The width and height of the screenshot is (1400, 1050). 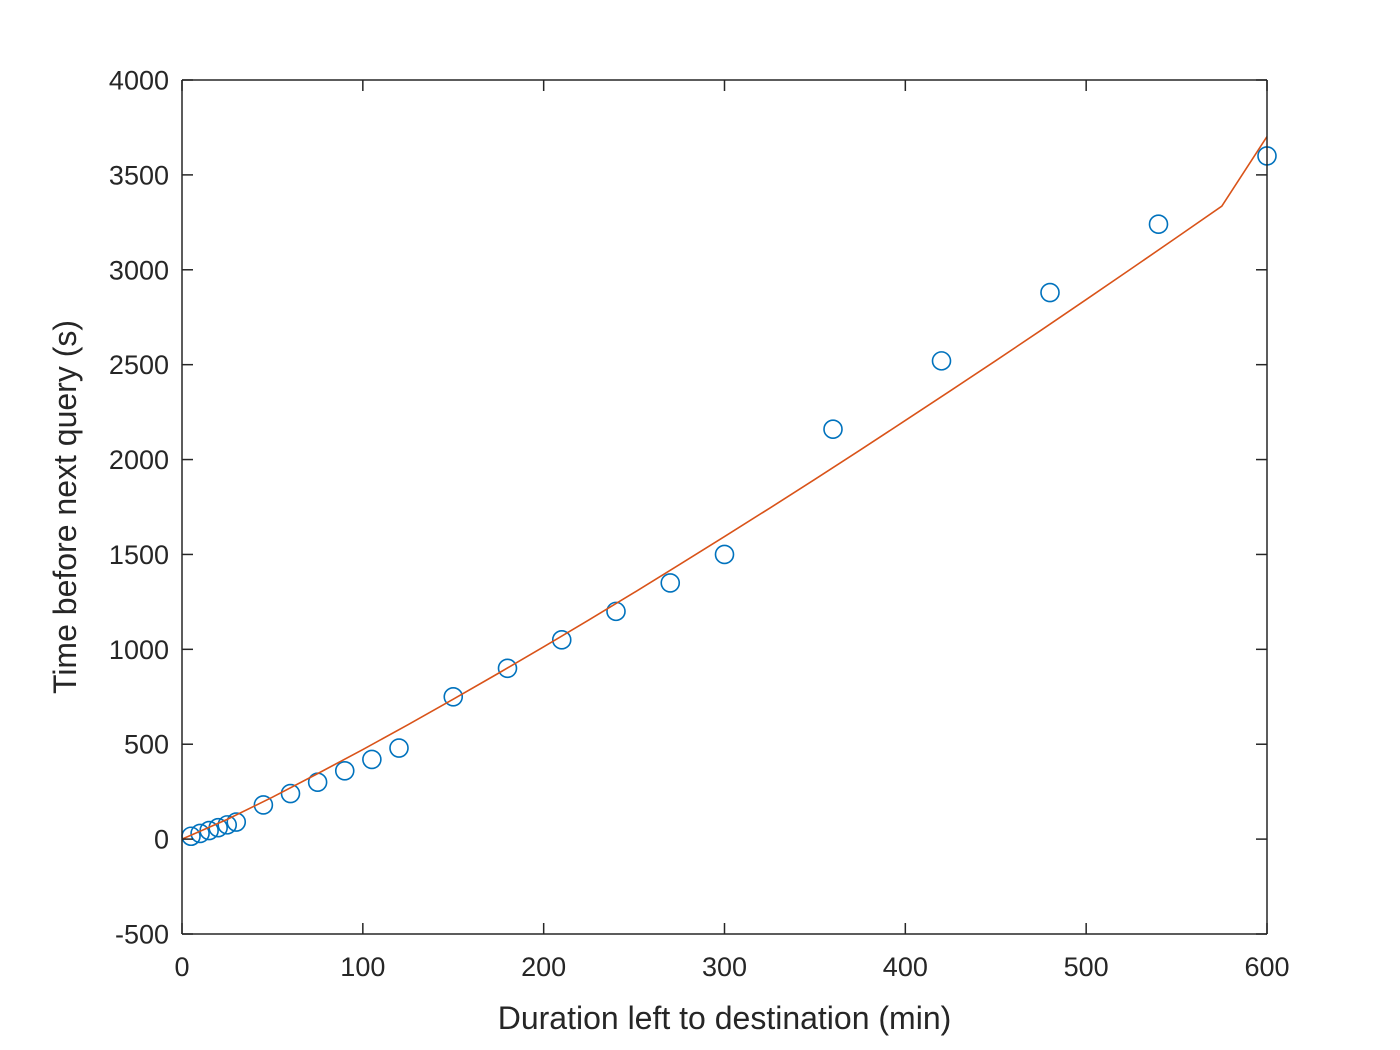 What do you see at coordinates (139, 650) in the screenshot?
I see `y-tick-label: 1000` at bounding box center [139, 650].